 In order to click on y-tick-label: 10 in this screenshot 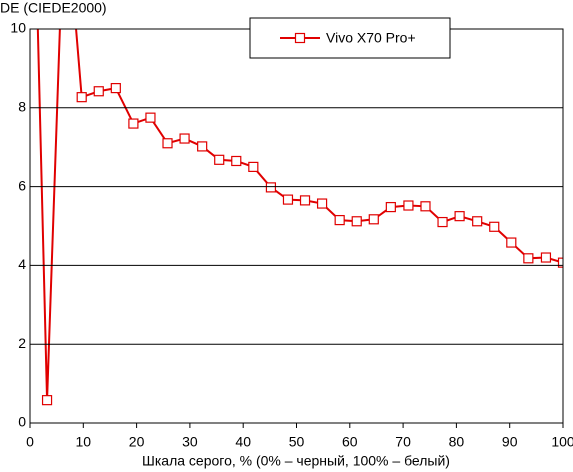, I will do `click(18, 28)`.